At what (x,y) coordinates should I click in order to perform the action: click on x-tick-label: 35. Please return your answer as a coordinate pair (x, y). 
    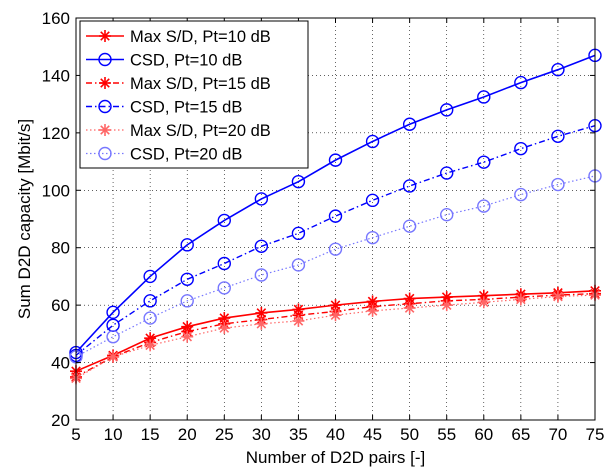
    Looking at the image, I should click on (298, 434).